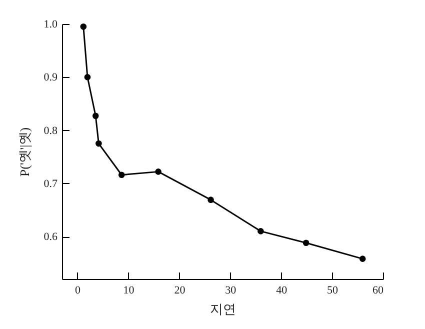  I want to click on x-tick-label: 20, so click(180, 290).